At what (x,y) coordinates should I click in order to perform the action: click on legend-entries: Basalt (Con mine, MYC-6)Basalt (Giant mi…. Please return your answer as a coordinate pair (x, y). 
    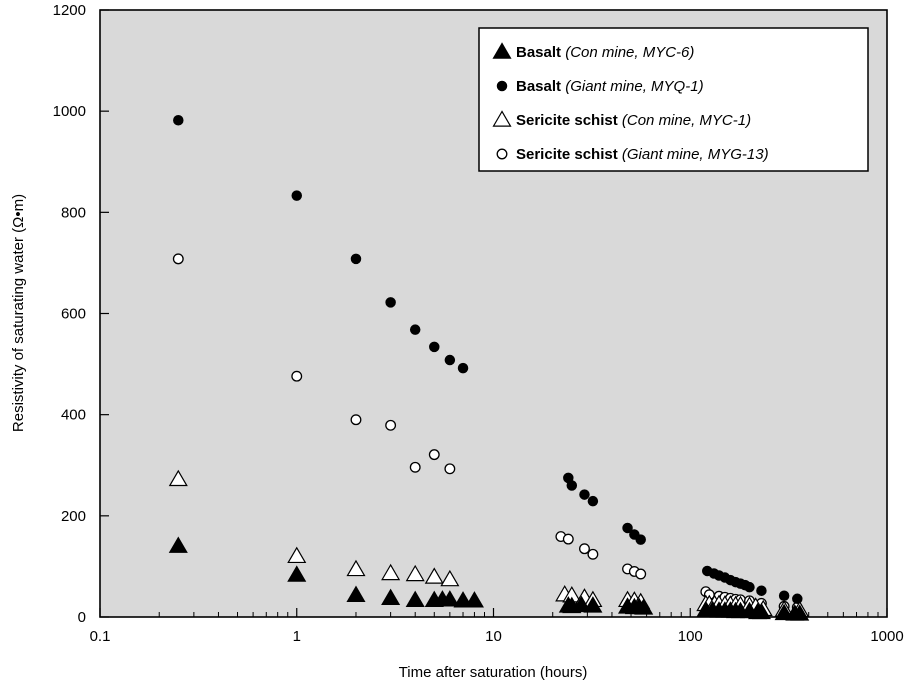
    Looking at the image, I should click on (630, 102).